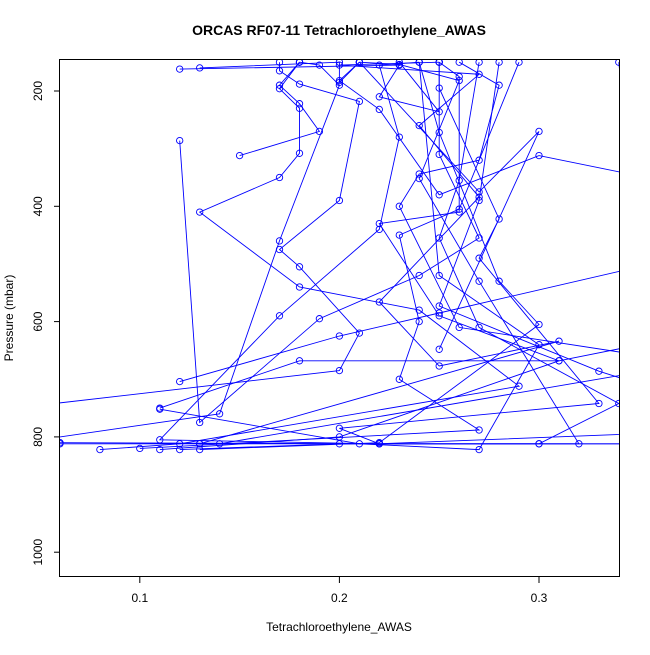 This screenshot has width=650, height=655. I want to click on y-tick-label: 800, so click(38, 437).